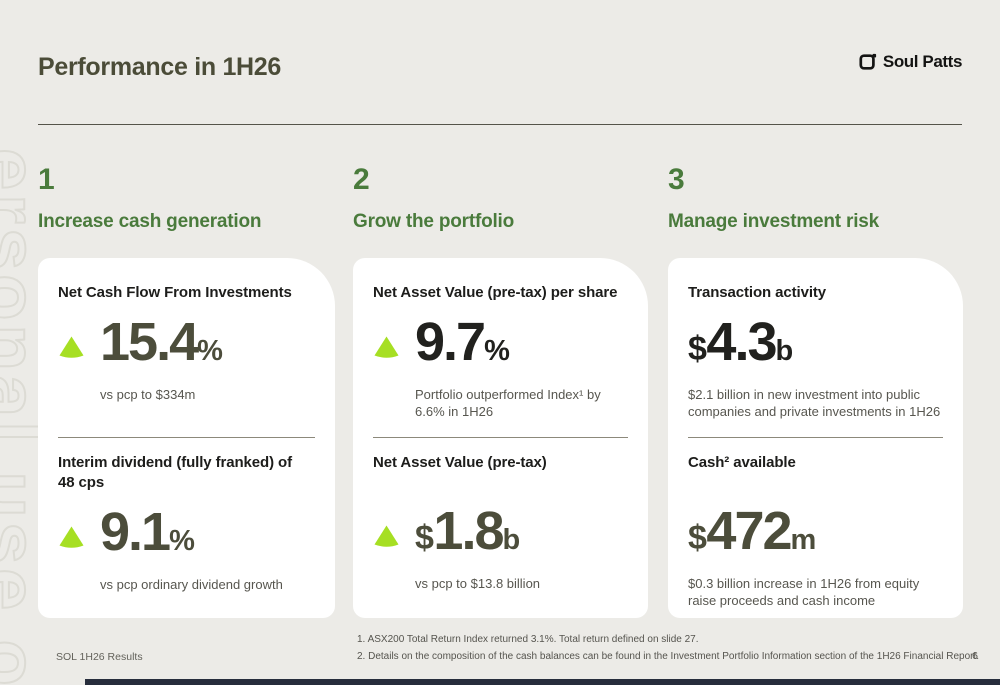 The image size is (1000, 685). Describe the element at coordinates (740, 341) in the screenshot. I see `metric-value: $4.3b` at that location.